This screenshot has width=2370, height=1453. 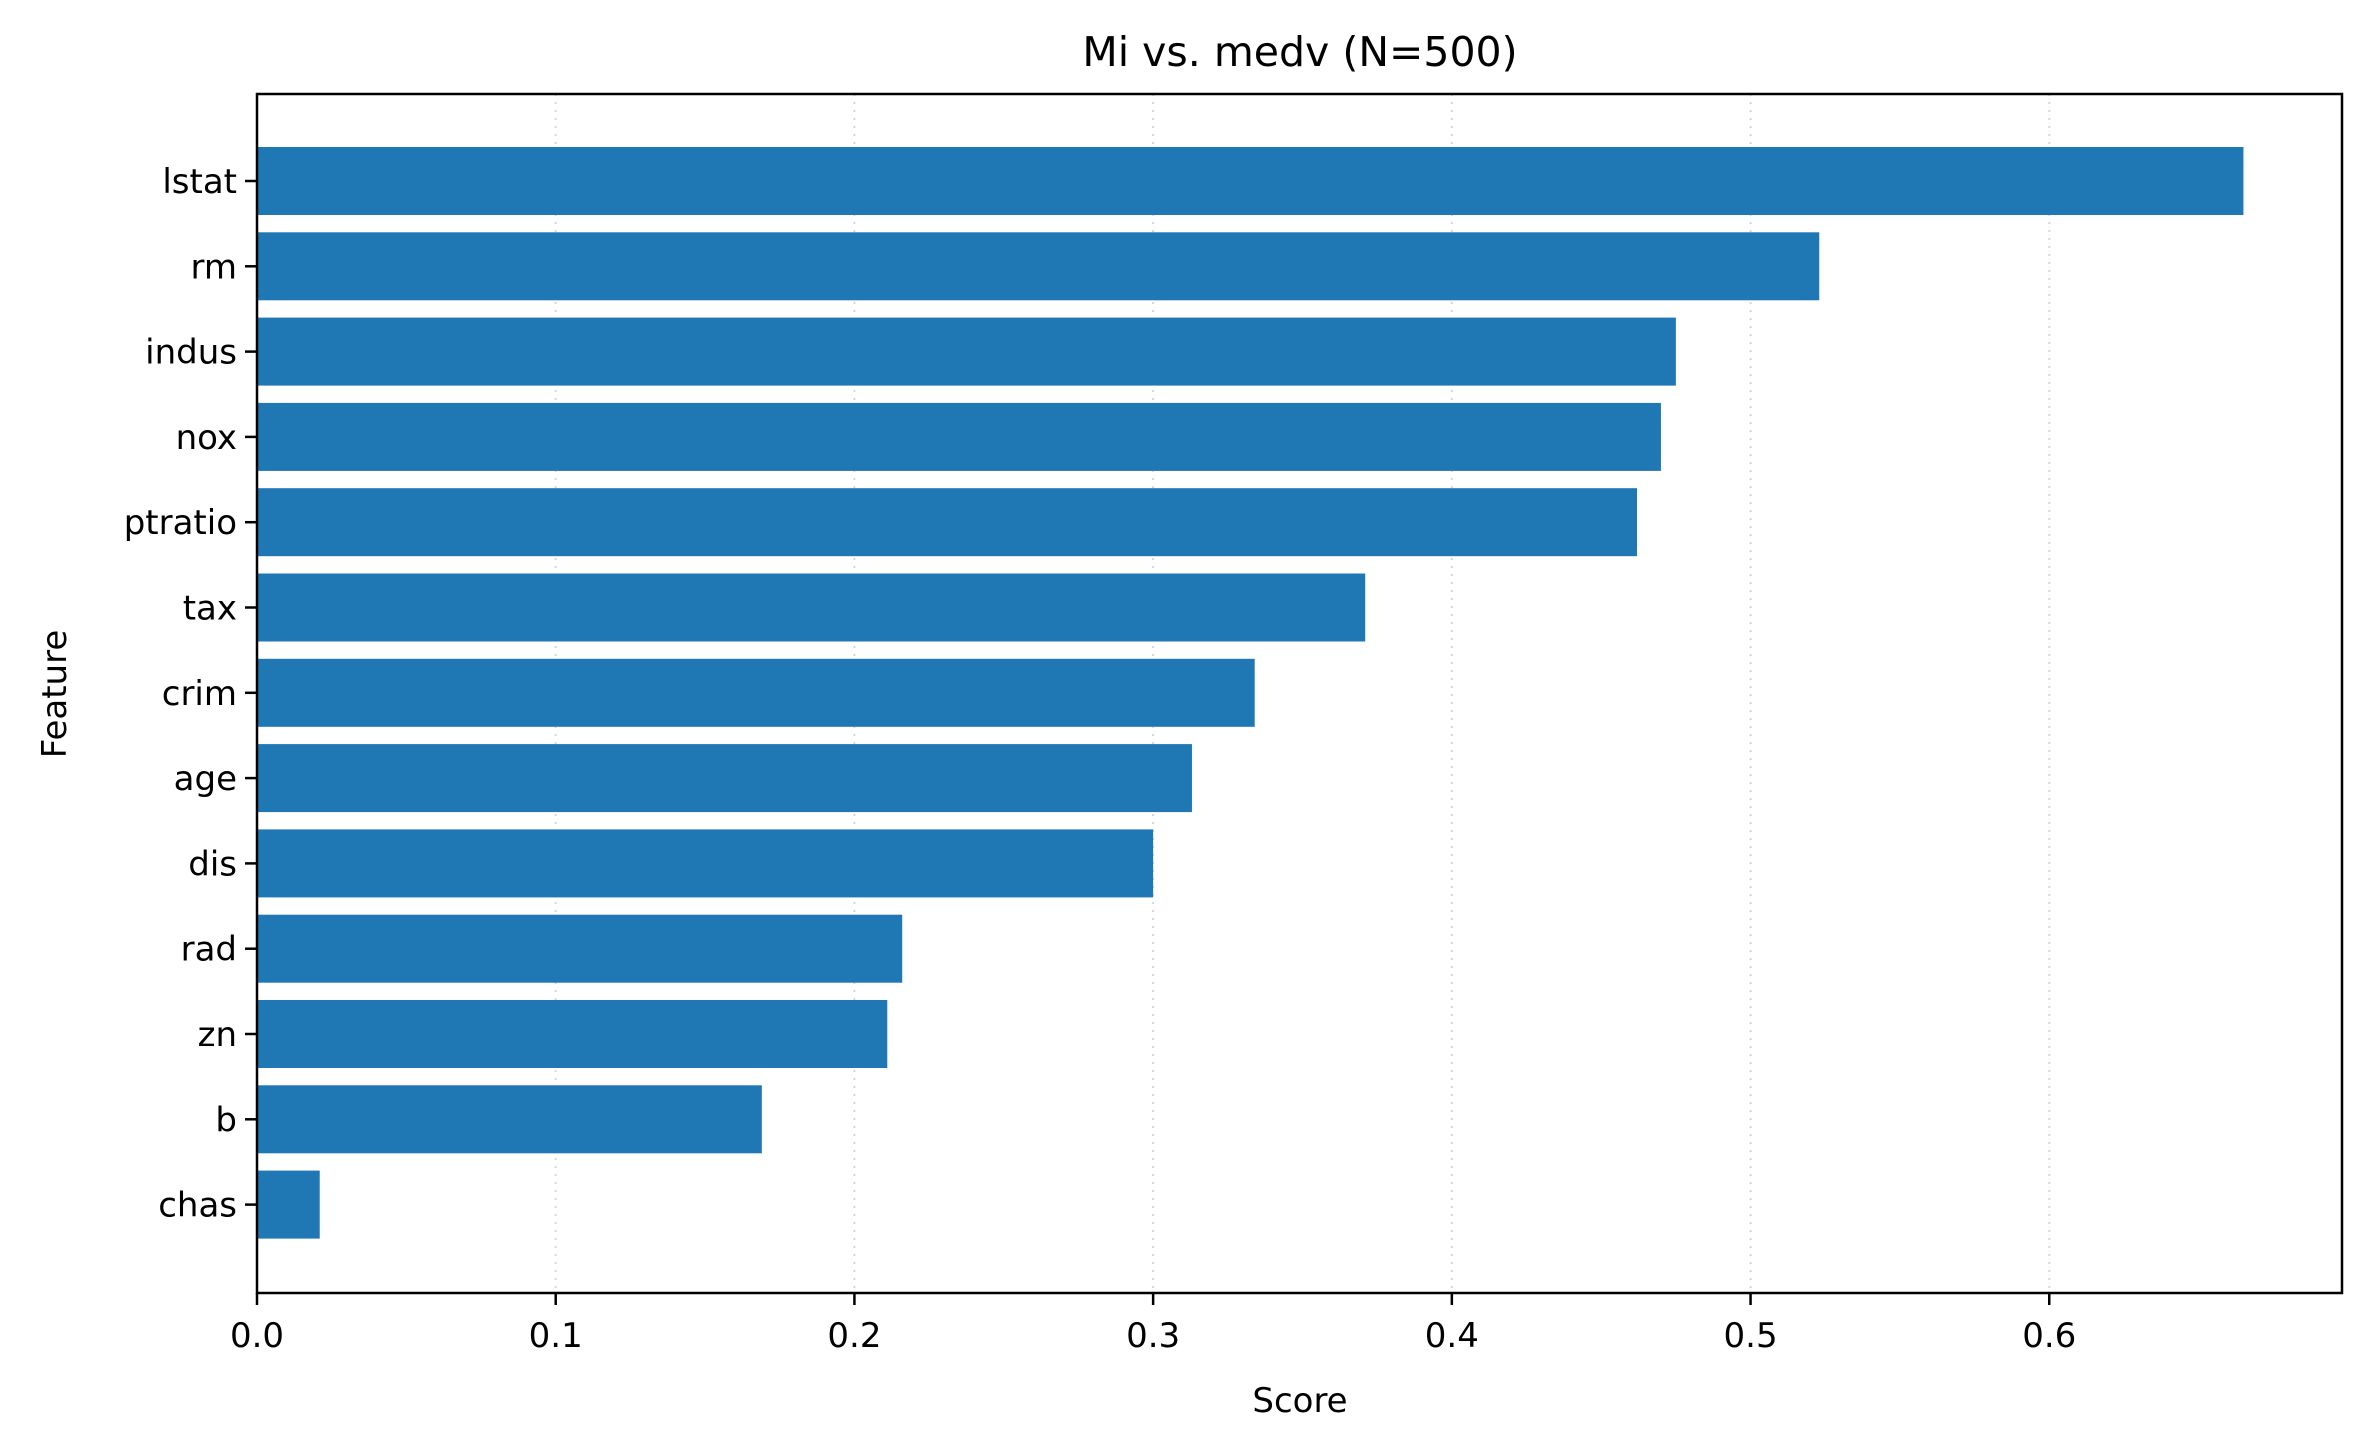 What do you see at coordinates (580, 948) in the screenshot?
I see `bar-rad` at bounding box center [580, 948].